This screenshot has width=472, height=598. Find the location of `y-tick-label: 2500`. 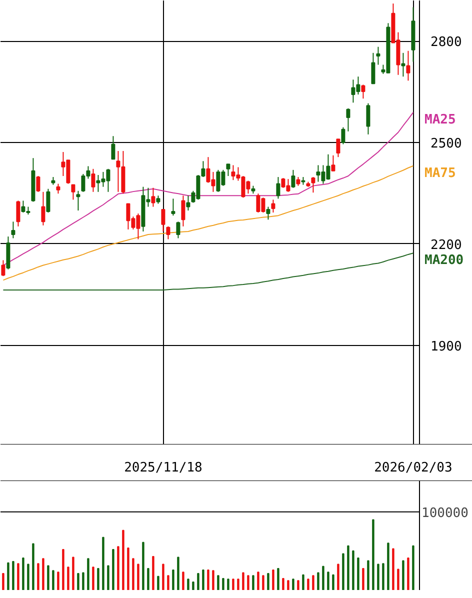

y-tick-label: 2500 is located at coordinates (446, 144).